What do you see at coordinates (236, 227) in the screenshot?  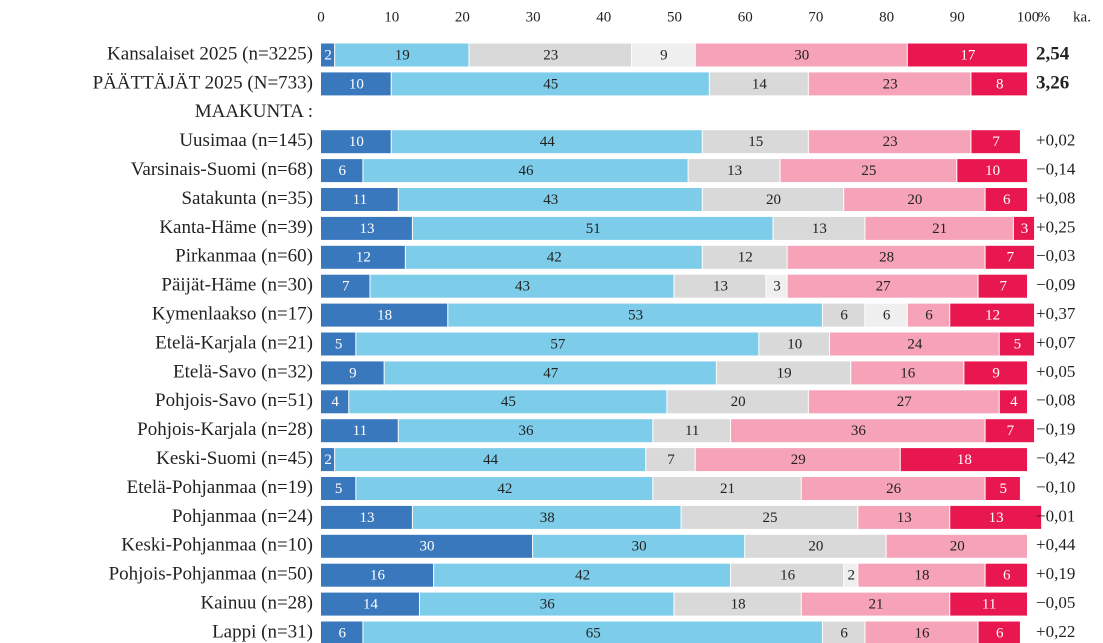 I see `category-label: Kanta-Häme (n=39)` at bounding box center [236, 227].